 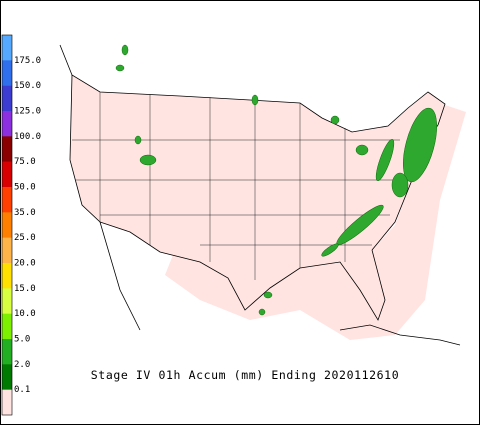 I want to click on southern-border, so click(x=242, y=271).